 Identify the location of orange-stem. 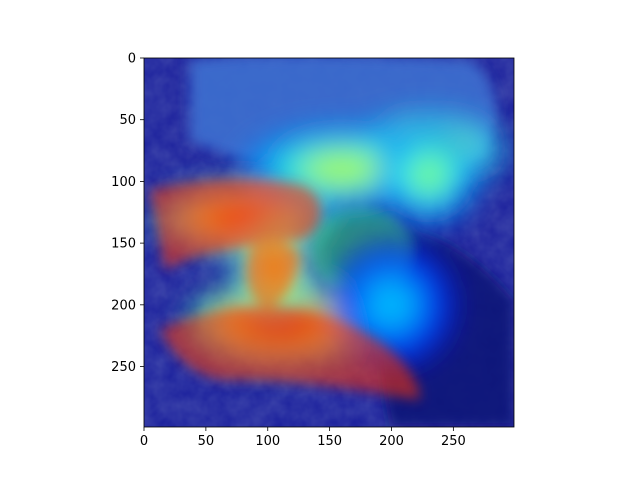
(273, 275).